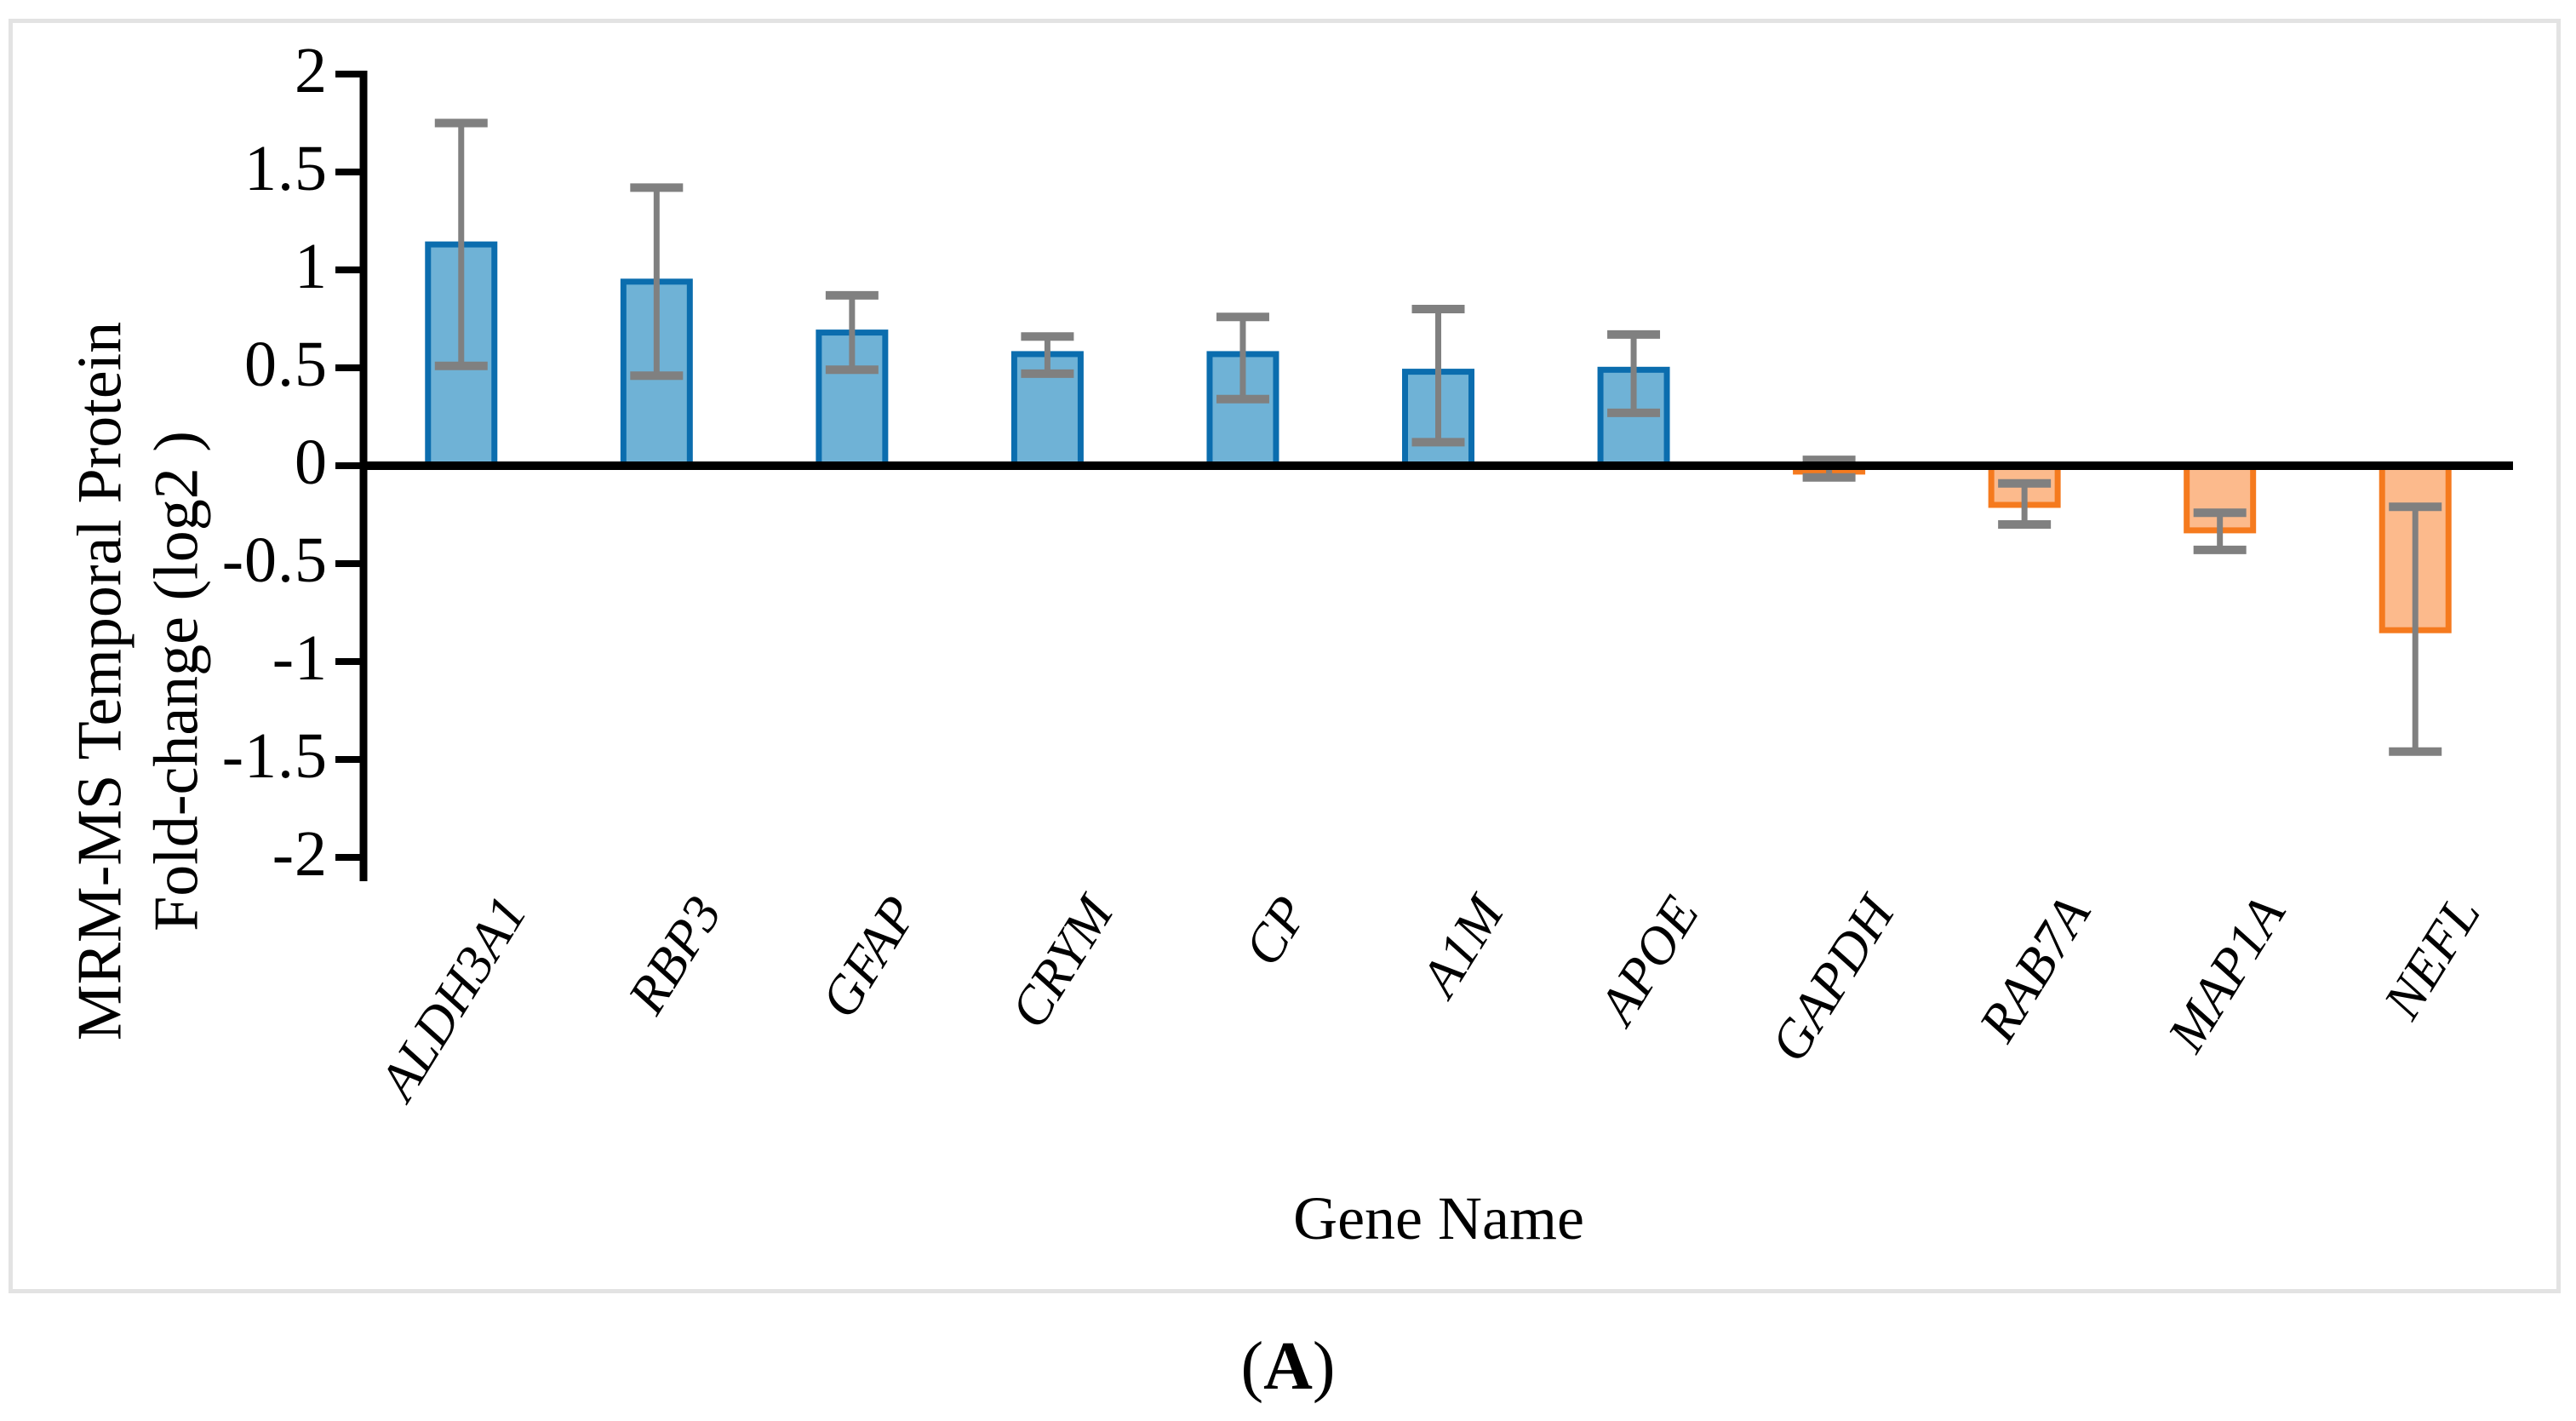 The height and width of the screenshot is (1421, 2576). What do you see at coordinates (300, 855) in the screenshot?
I see `y-tick-label--2: -2` at bounding box center [300, 855].